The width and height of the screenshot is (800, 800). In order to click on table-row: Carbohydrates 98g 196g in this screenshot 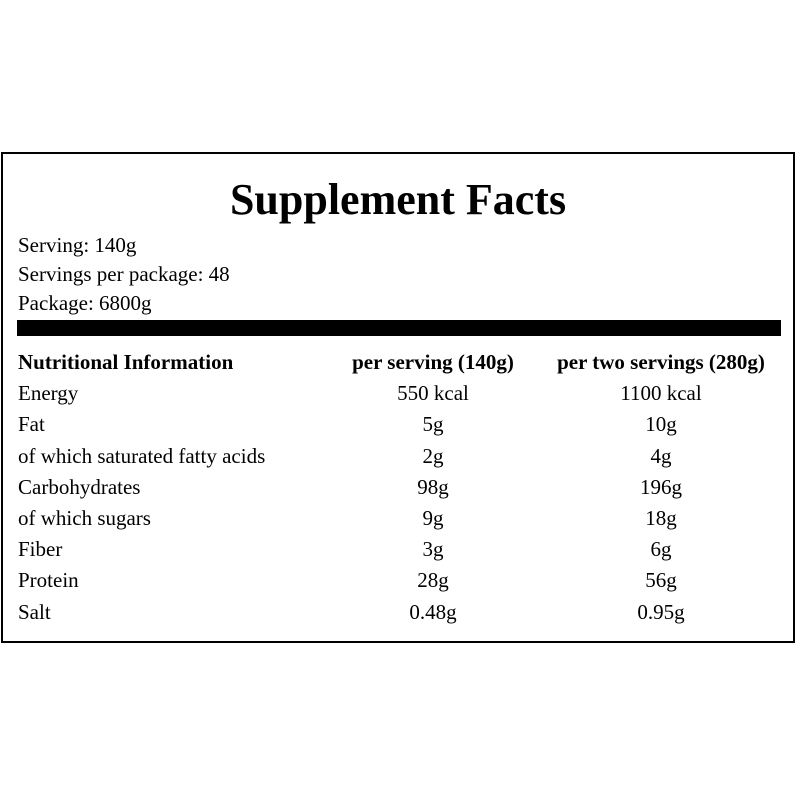, I will do `click(401, 487)`.